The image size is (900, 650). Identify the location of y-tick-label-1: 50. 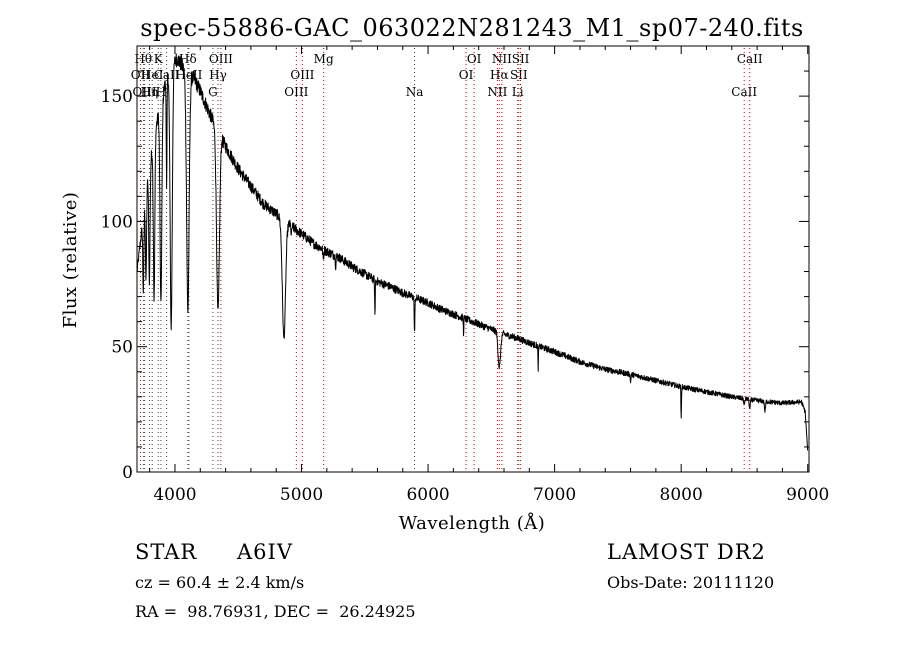
(122, 348).